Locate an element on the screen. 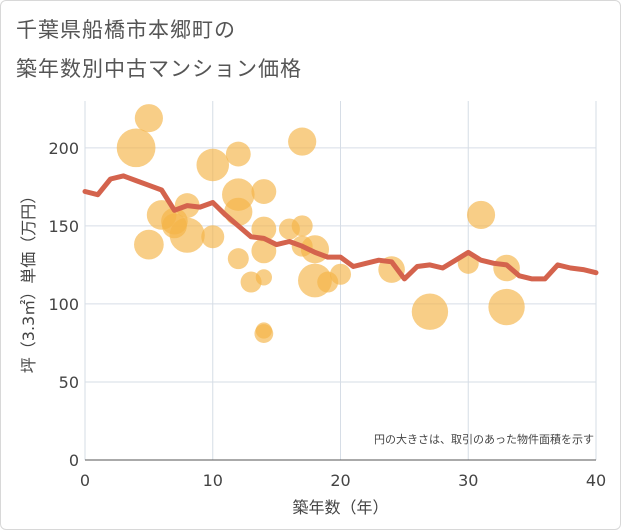 The width and height of the screenshot is (621, 530). y-tick-label: 100 is located at coordinates (63, 304).